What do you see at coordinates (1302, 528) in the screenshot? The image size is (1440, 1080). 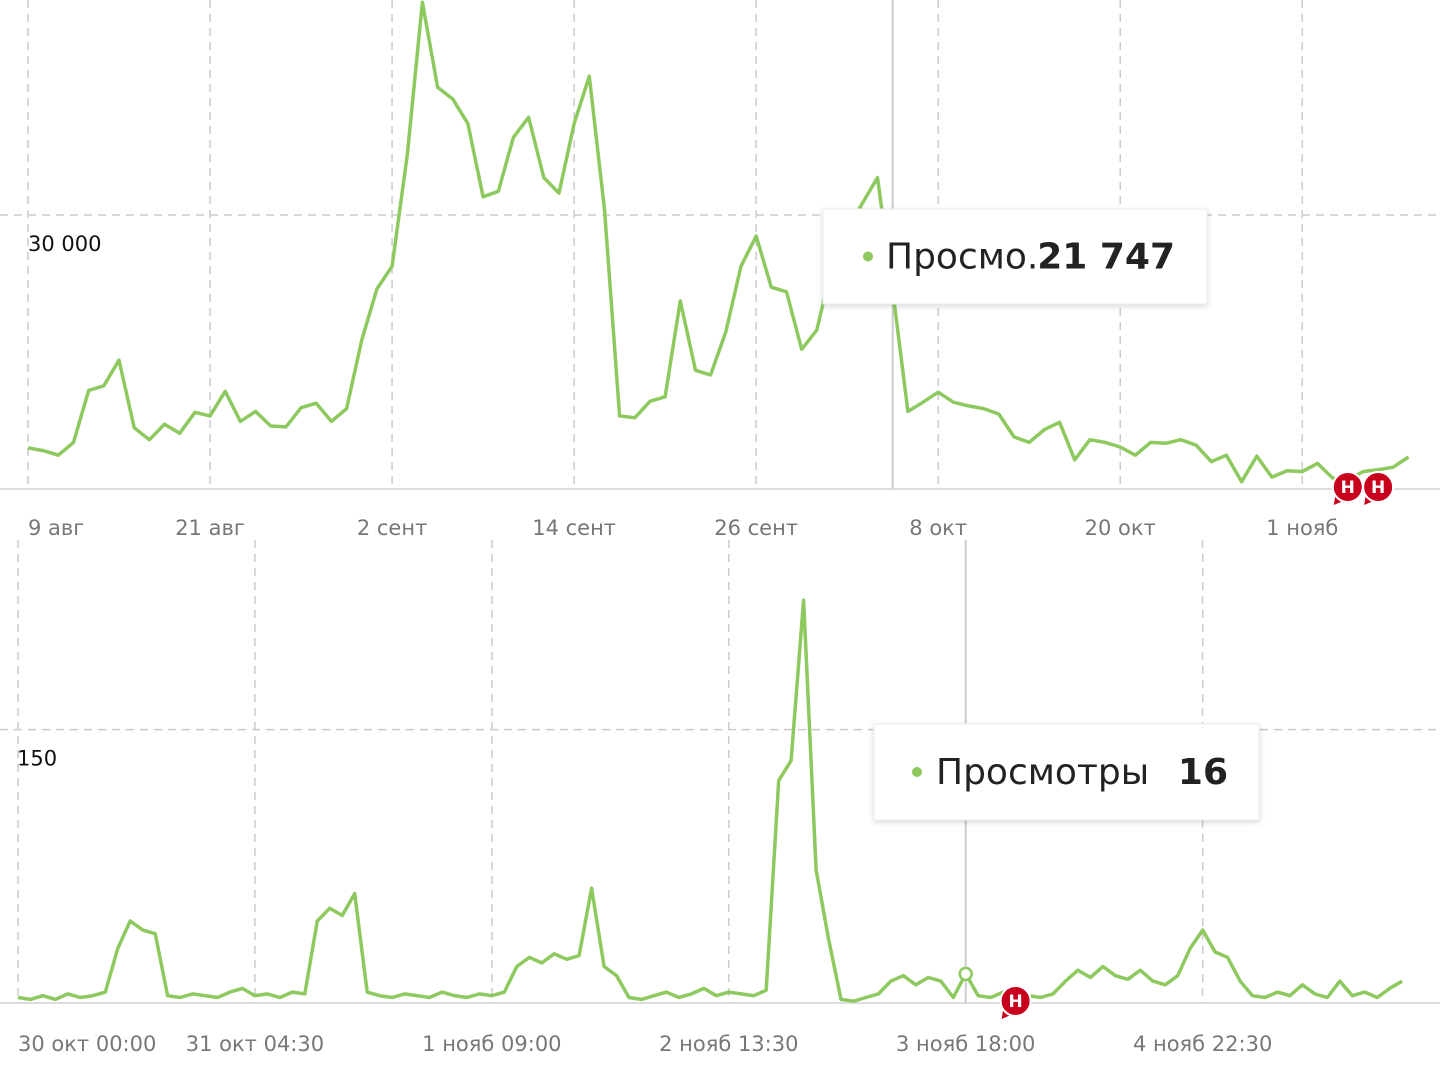 I see `x-tick-label: 1 нояб` at bounding box center [1302, 528].